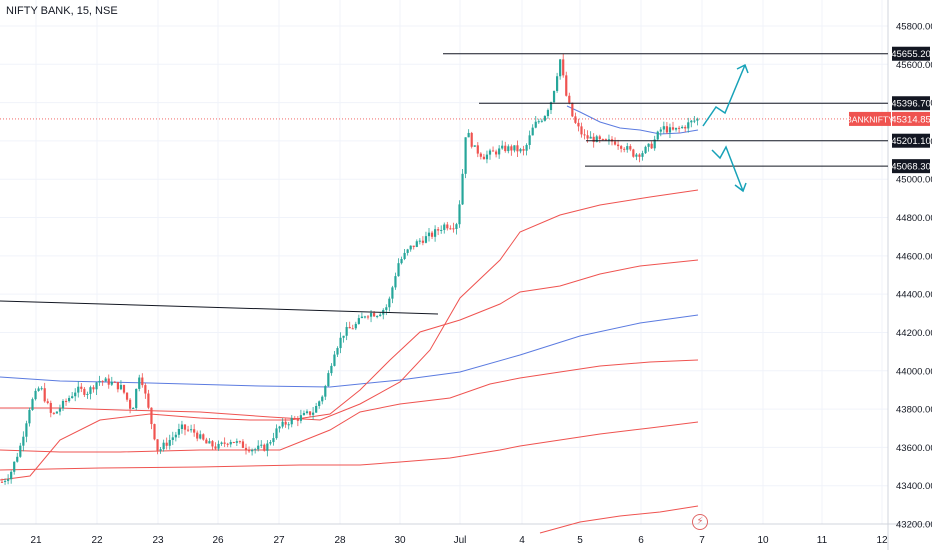 The width and height of the screenshot is (932, 550). Describe the element at coordinates (62, 11) in the screenshot. I see `chart-title: NIFTY BANK, 15, NSE` at that location.